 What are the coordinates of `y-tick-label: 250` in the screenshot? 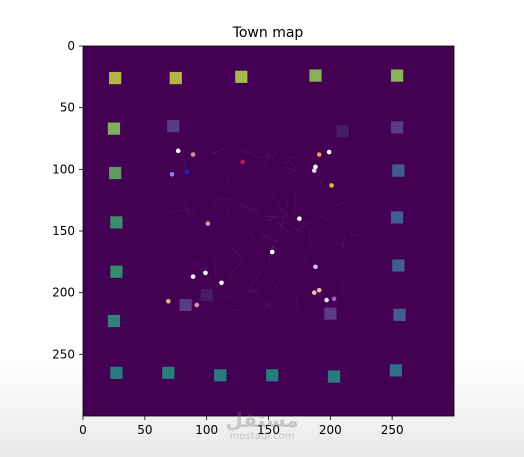 It's located at (63, 354).